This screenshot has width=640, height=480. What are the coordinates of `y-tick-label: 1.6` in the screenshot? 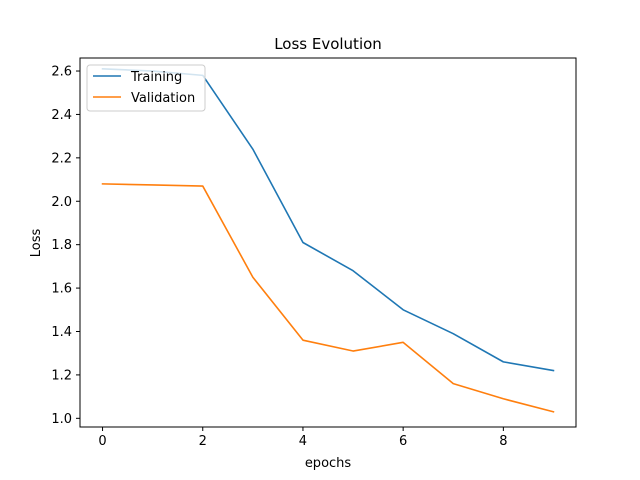 It's located at (61, 289).